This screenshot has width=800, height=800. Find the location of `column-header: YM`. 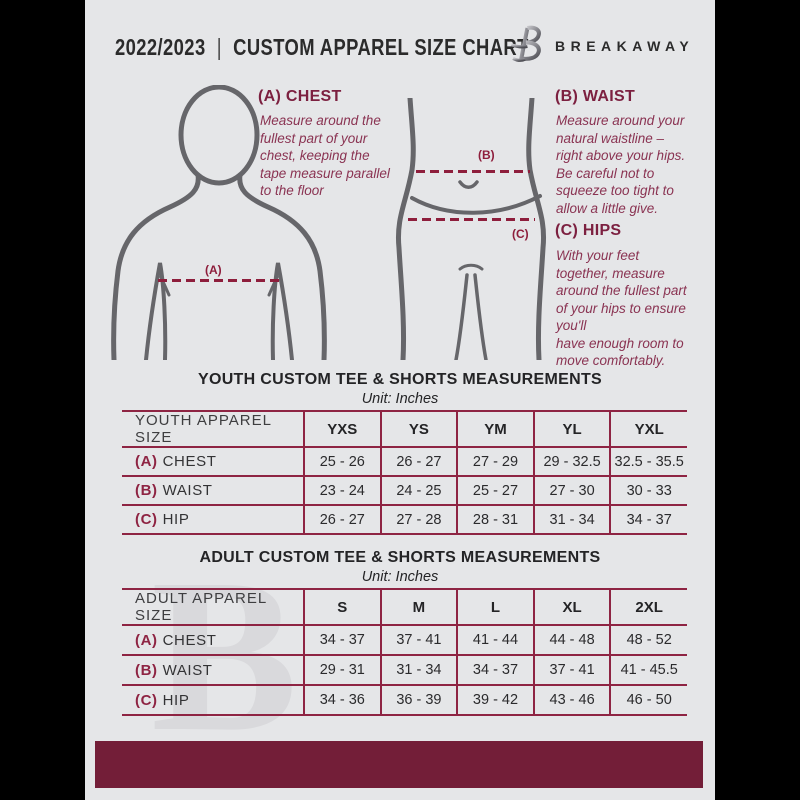

column-header: YM is located at coordinates (495, 429).